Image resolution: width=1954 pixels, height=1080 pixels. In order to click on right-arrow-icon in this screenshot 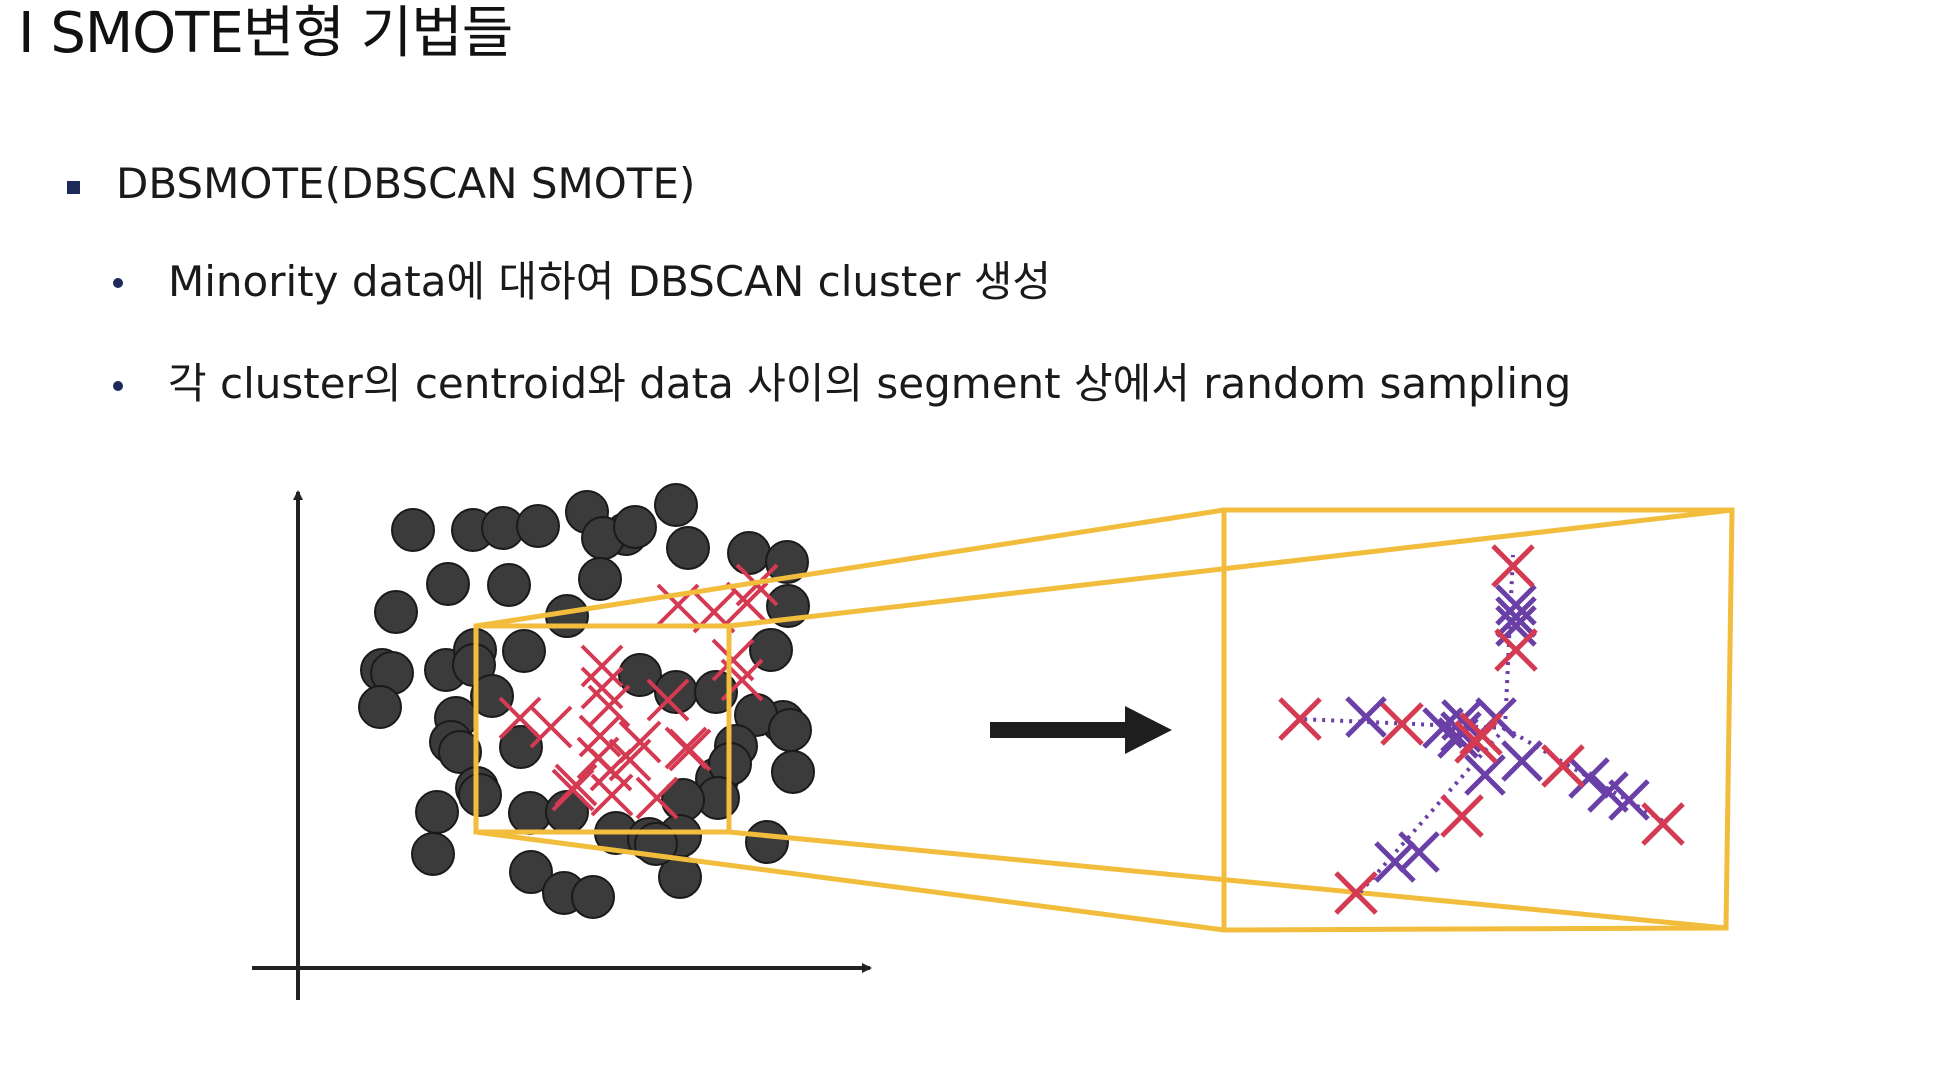, I will do `click(1081, 730)`.